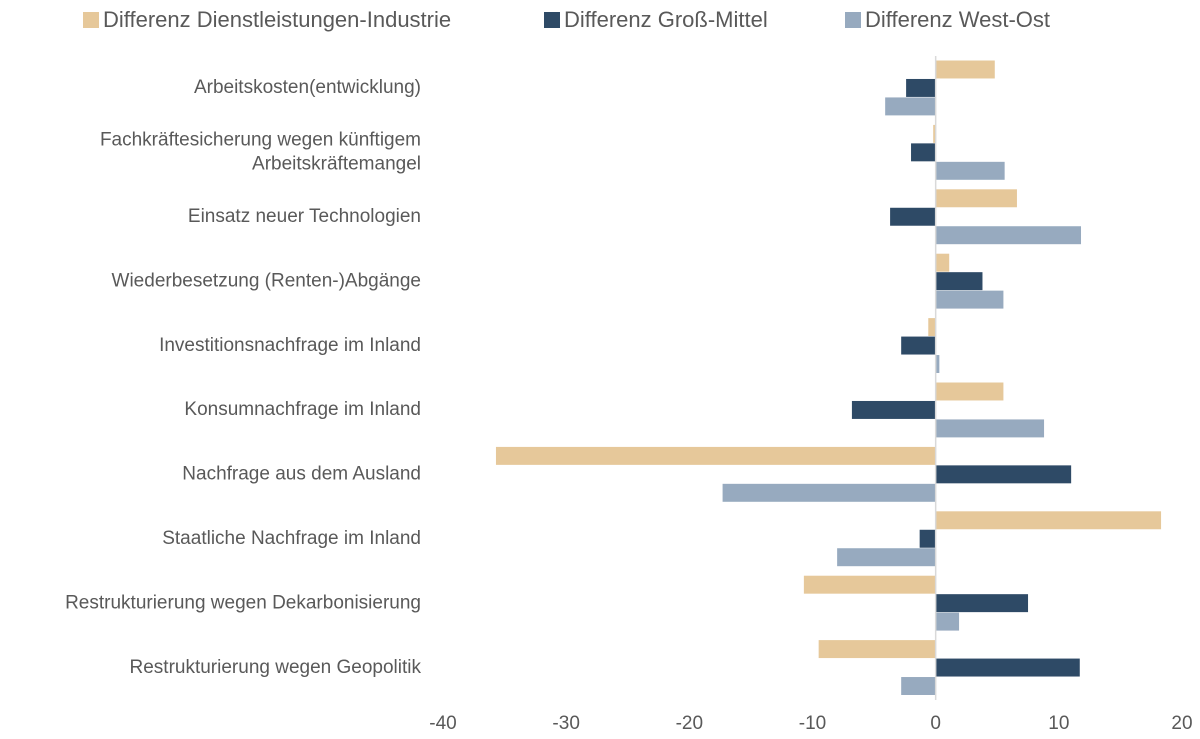 This screenshot has width=1200, height=739. What do you see at coordinates (276, 667) in the screenshot?
I see `y-tick-label: Restrukturierung wegen Geopolitik` at bounding box center [276, 667].